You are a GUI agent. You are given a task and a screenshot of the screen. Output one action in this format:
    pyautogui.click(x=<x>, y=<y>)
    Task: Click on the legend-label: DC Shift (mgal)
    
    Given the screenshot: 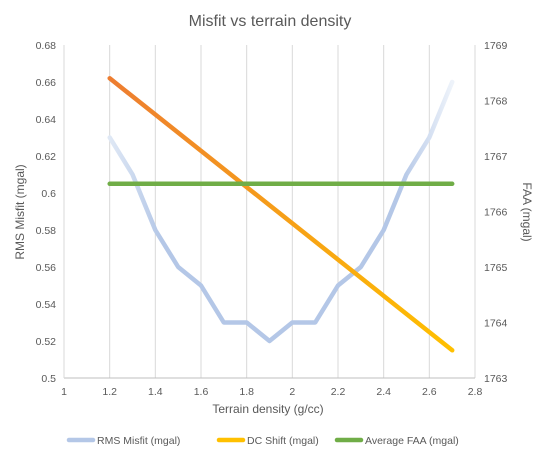 What is the action you would take?
    pyautogui.click(x=283, y=441)
    